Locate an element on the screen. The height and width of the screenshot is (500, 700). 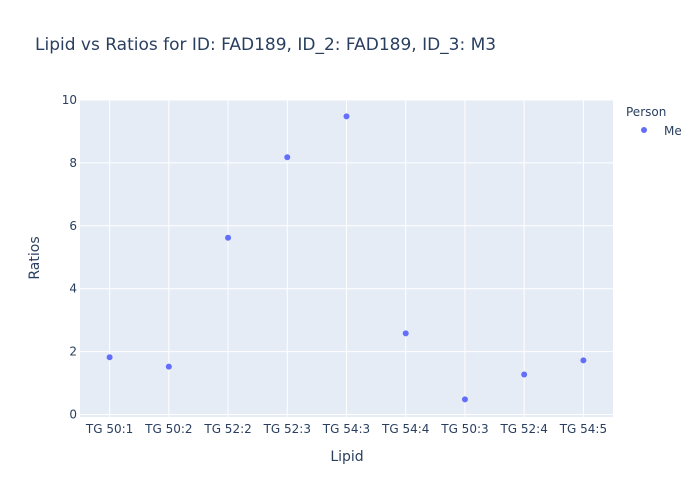
x-tick-label: TG 54:3 is located at coordinates (346, 429).